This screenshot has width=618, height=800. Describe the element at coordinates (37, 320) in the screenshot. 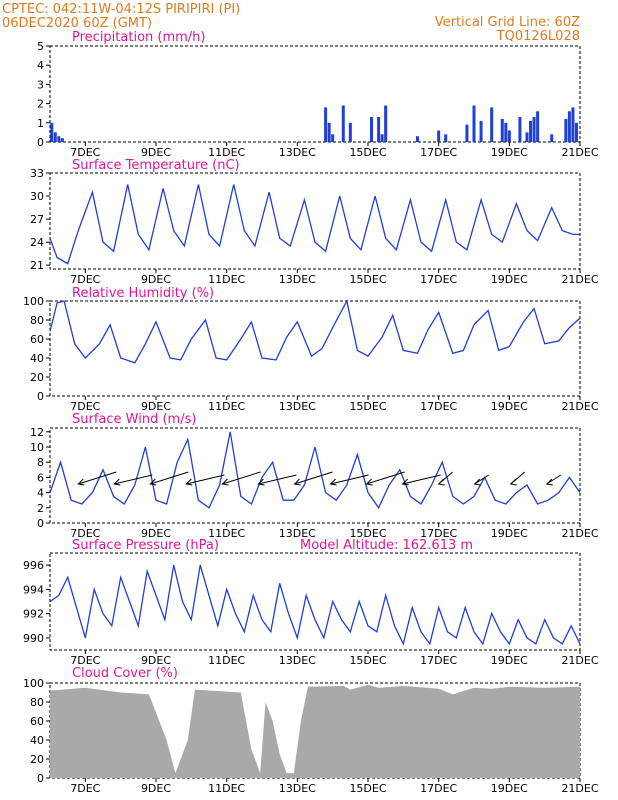

I see `humidity-y-tick-label: 80` at that location.